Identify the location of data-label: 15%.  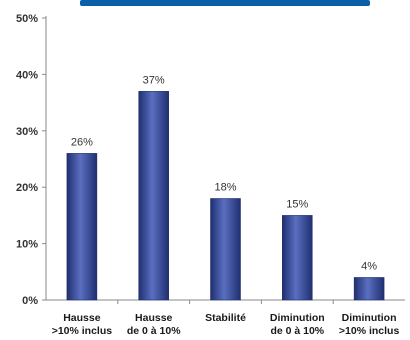
(297, 204).